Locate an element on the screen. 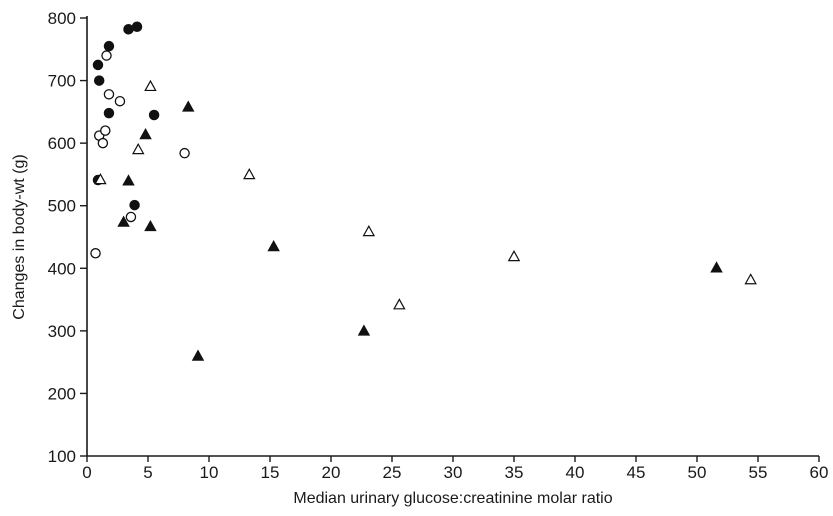  y-tick-label: 300 is located at coordinates (62, 331).